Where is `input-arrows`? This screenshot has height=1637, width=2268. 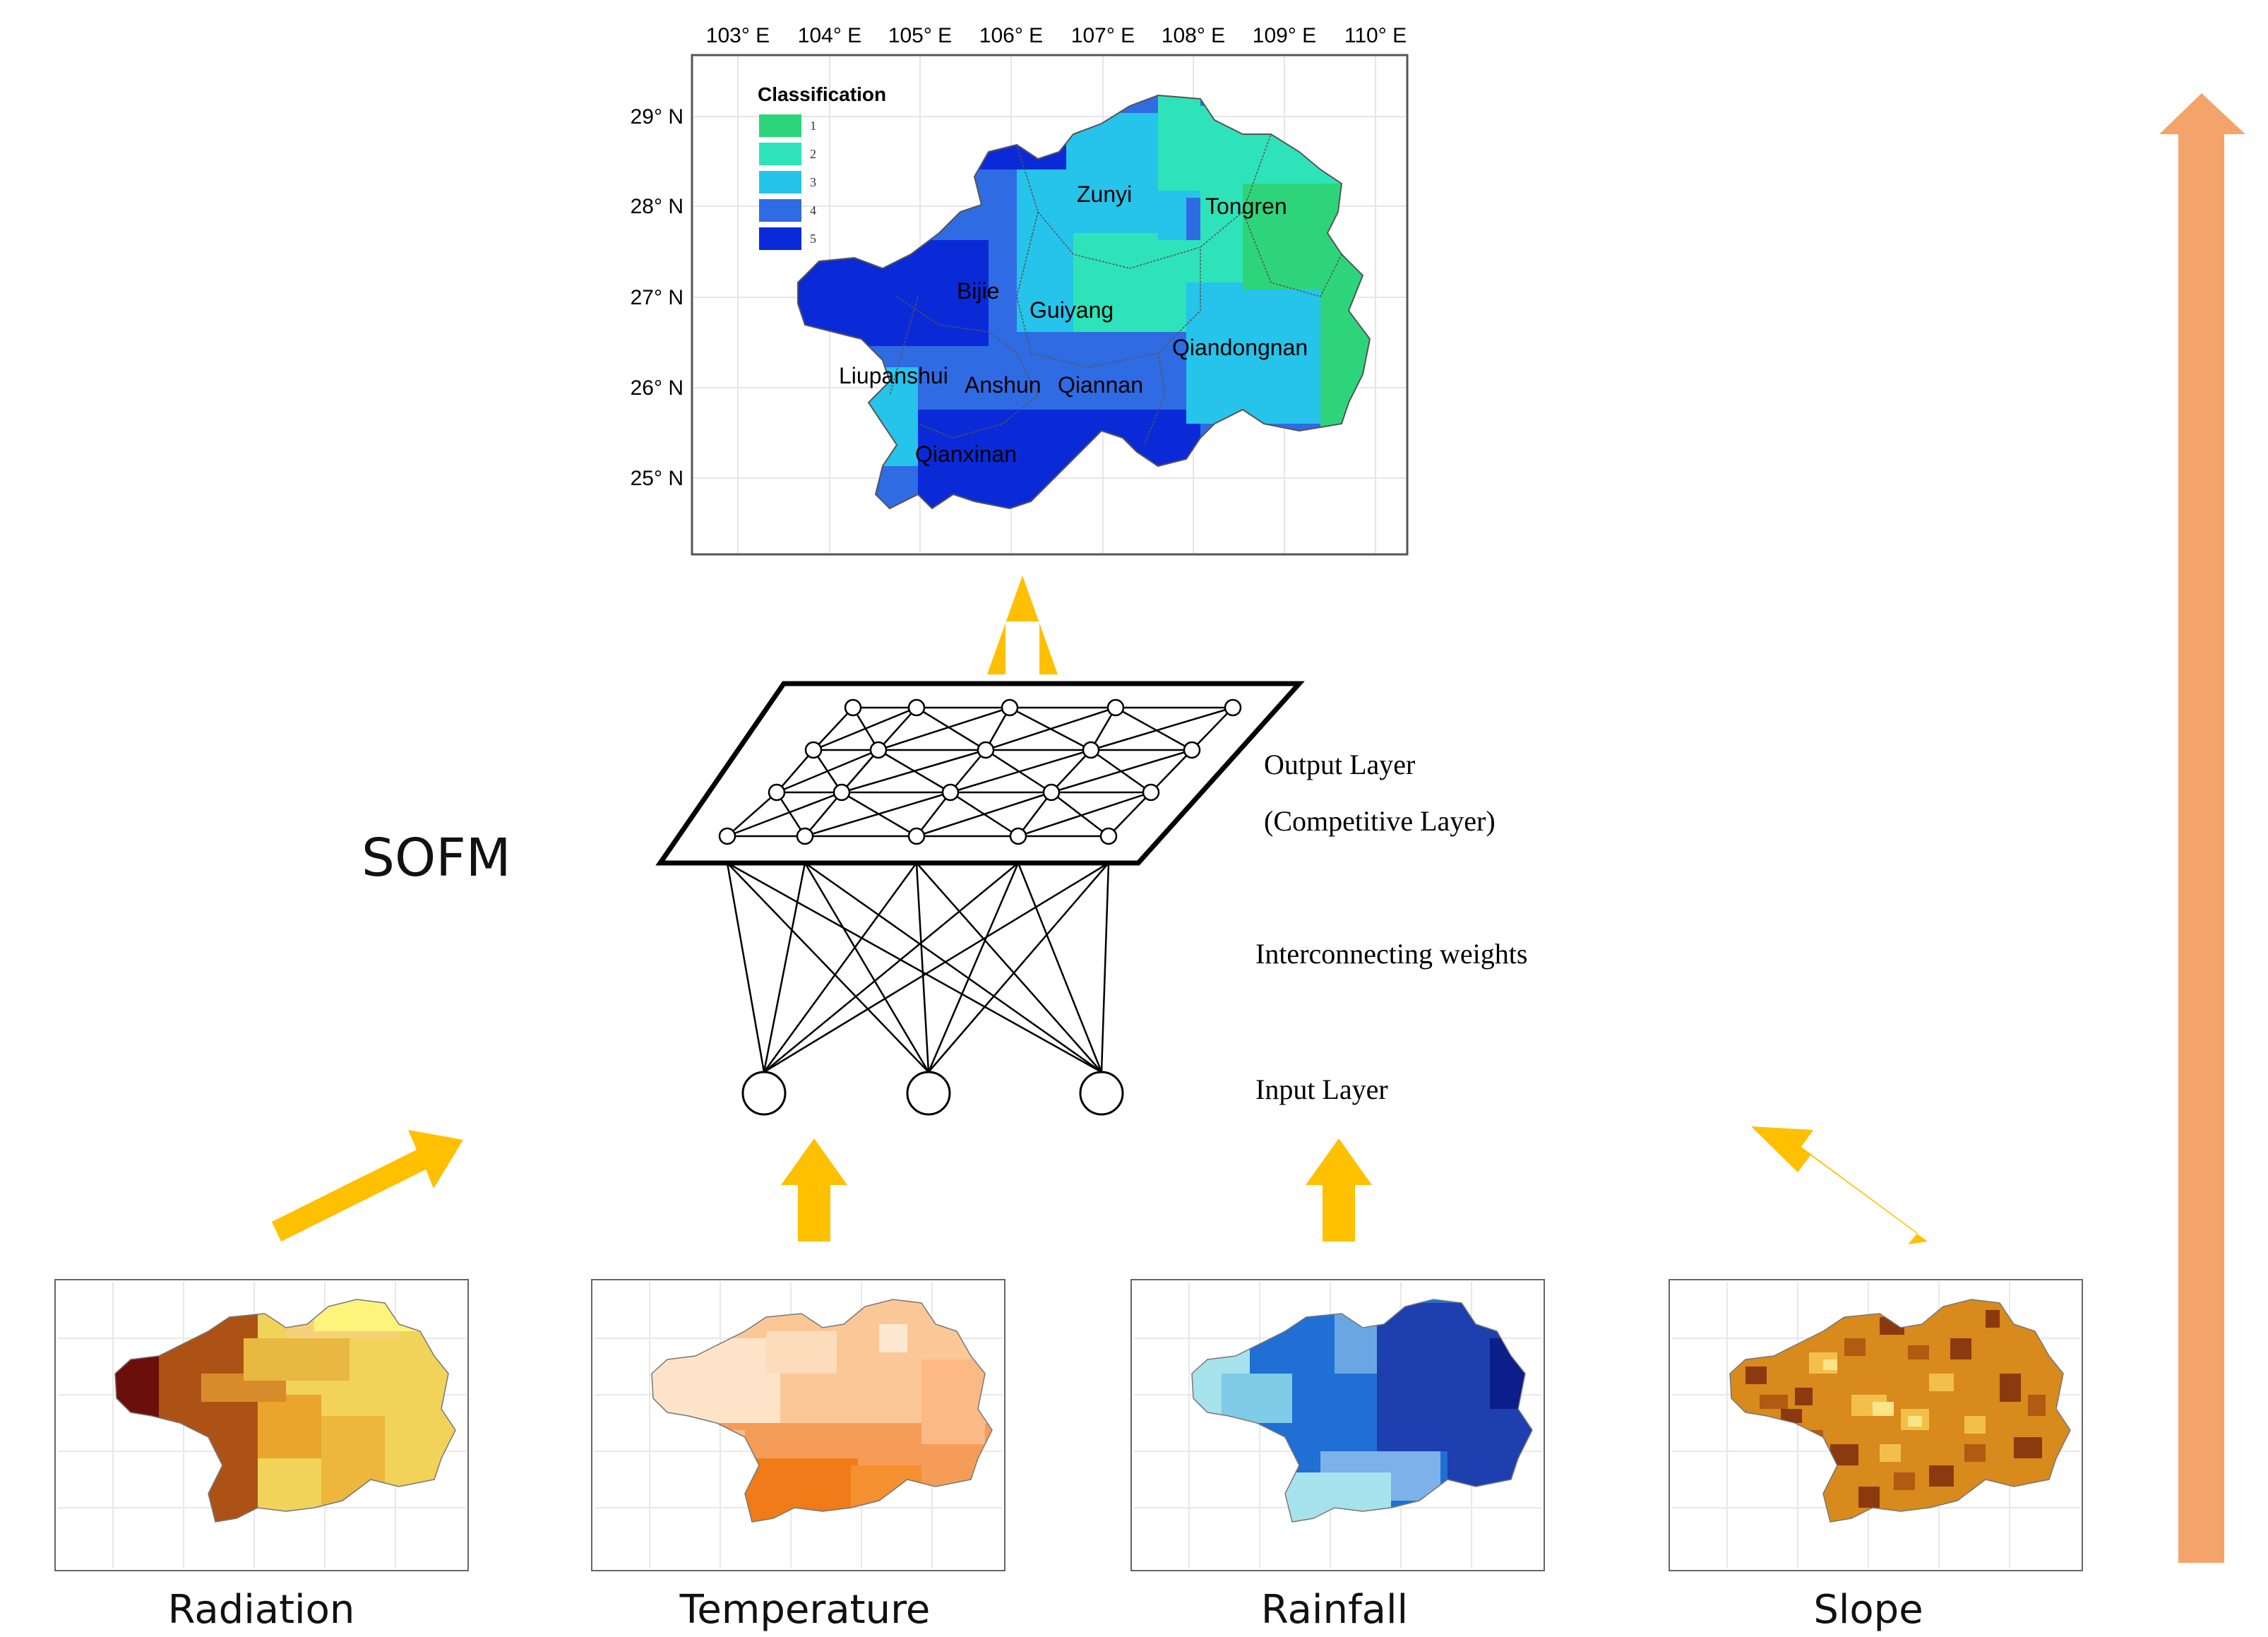
input-arrows is located at coordinates (1100, 1185).